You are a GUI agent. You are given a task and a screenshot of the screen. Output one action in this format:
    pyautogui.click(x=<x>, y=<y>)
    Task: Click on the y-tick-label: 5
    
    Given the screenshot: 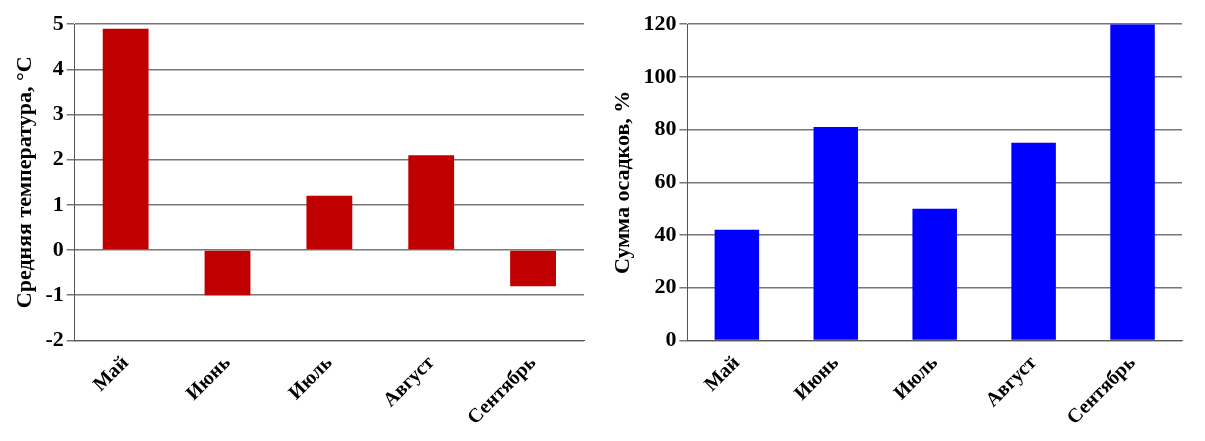 What is the action you would take?
    pyautogui.click(x=58, y=22)
    